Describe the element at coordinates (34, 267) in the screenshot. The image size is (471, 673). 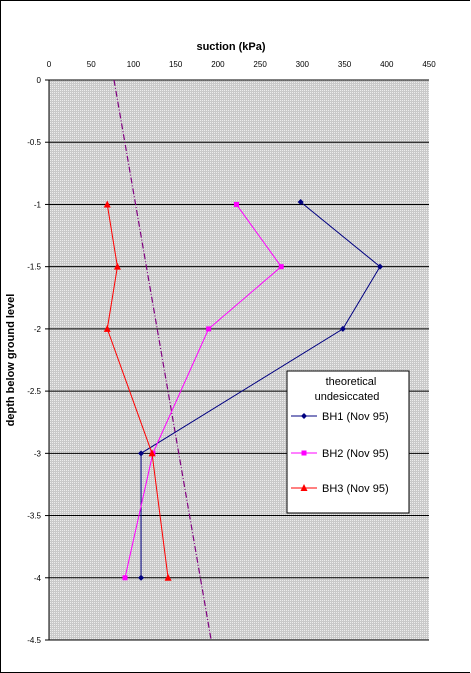
I see `y-tick-label: -1.5` at that location.